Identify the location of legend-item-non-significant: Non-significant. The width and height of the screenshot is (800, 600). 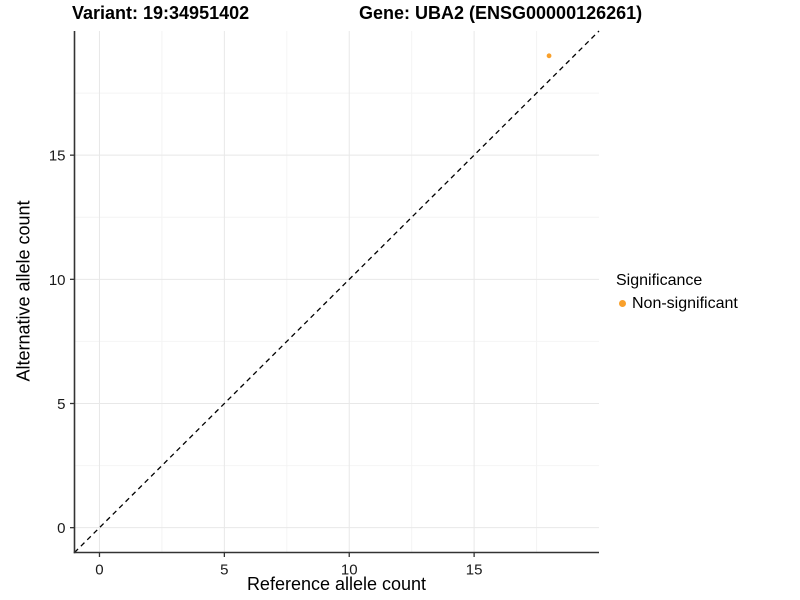
(677, 303).